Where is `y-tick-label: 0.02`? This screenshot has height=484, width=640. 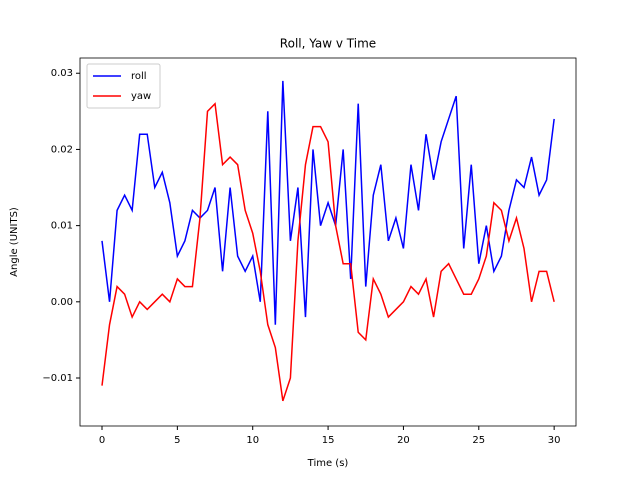 y-tick-label: 0.02 is located at coordinates (62, 149).